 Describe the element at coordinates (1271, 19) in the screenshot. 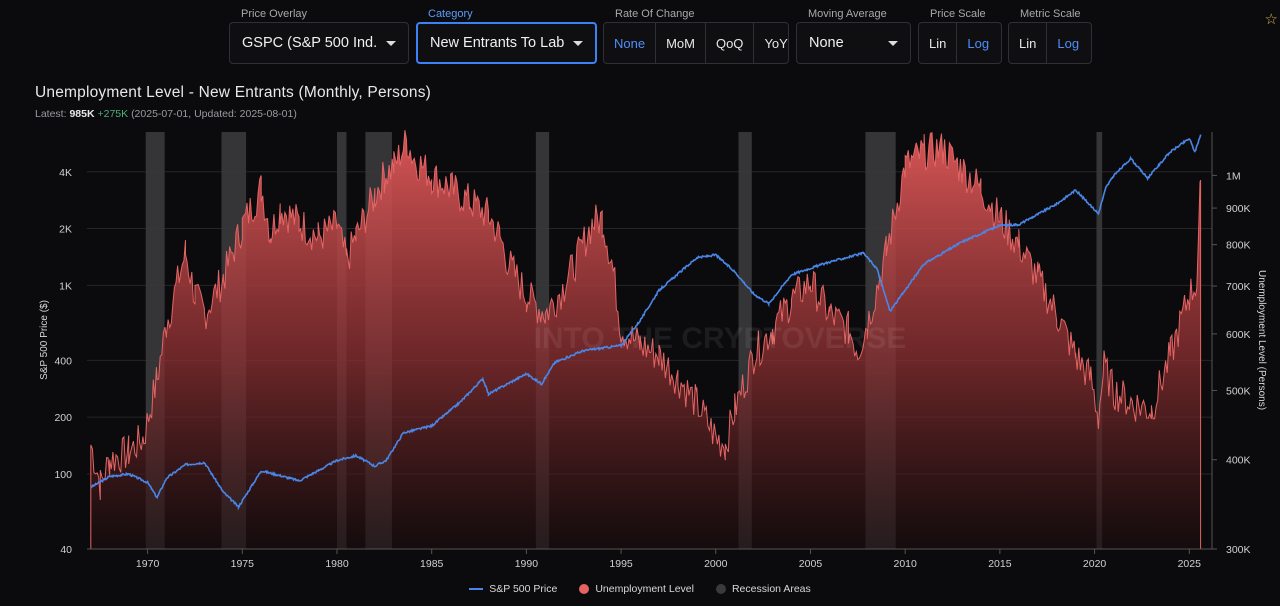

I see `star-icon: ☆` at that location.